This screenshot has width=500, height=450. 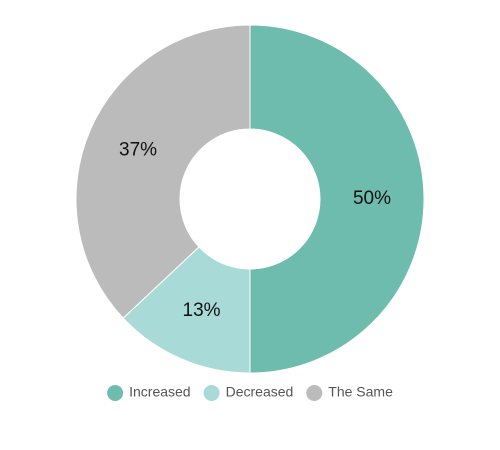 What do you see at coordinates (159, 392) in the screenshot?
I see `legend-label: Increased` at bounding box center [159, 392].